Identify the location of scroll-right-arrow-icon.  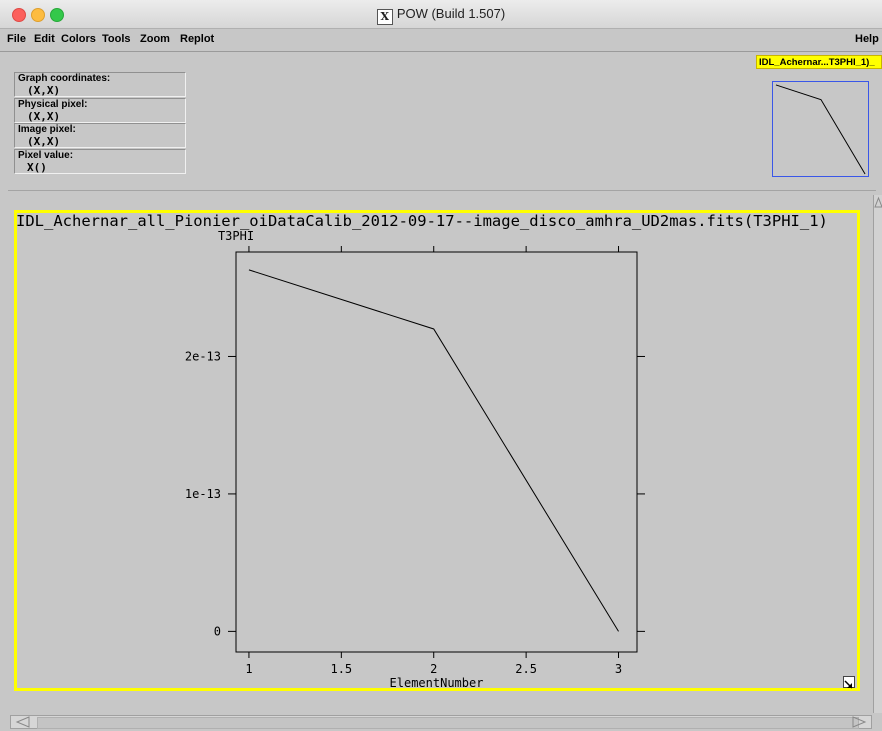
(859, 722).